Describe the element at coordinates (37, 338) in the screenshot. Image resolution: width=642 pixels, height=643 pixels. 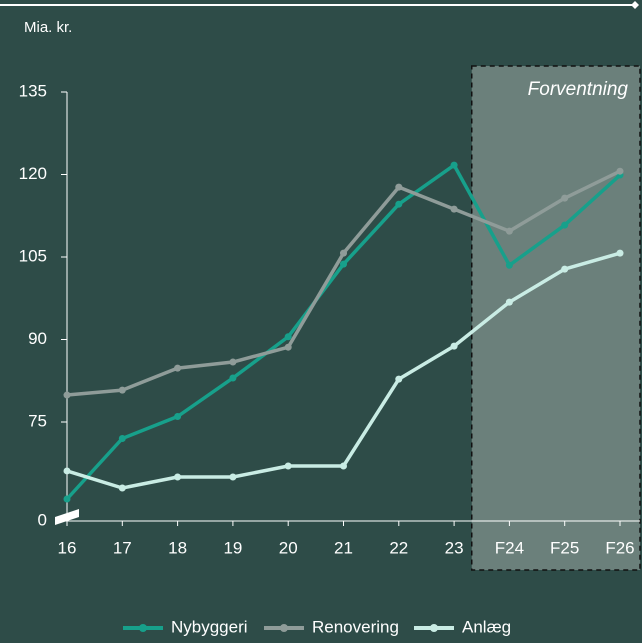
I see `y-tick-label: 90` at that location.